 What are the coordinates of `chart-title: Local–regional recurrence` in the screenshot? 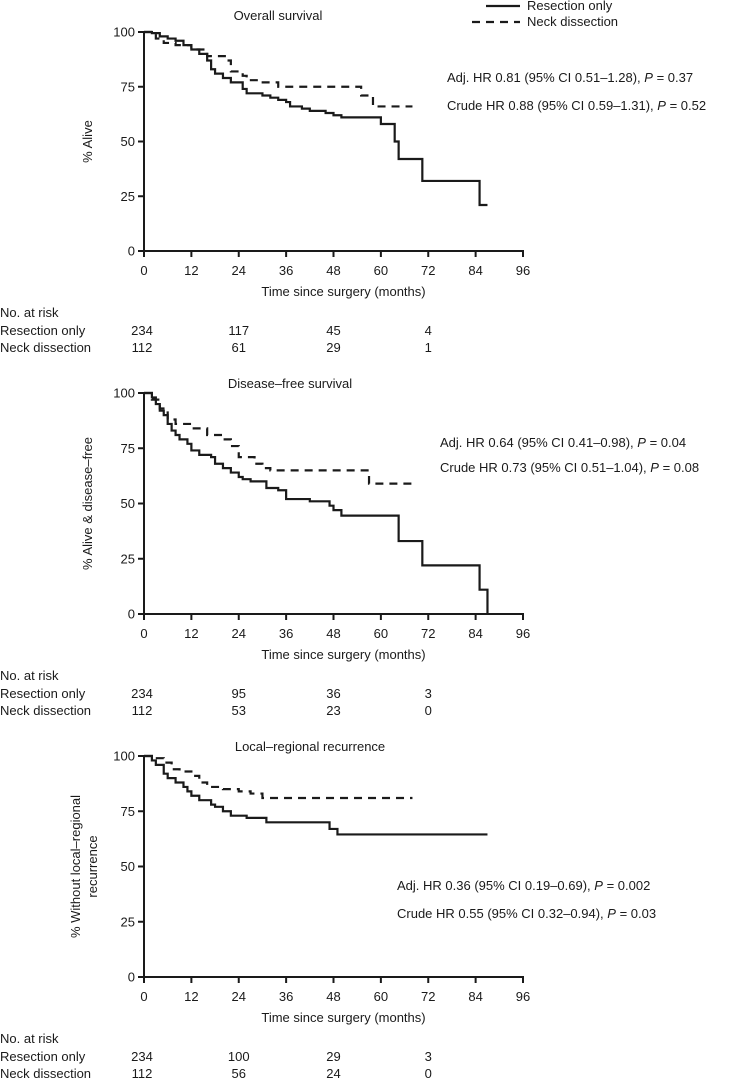 It's located at (310, 746).